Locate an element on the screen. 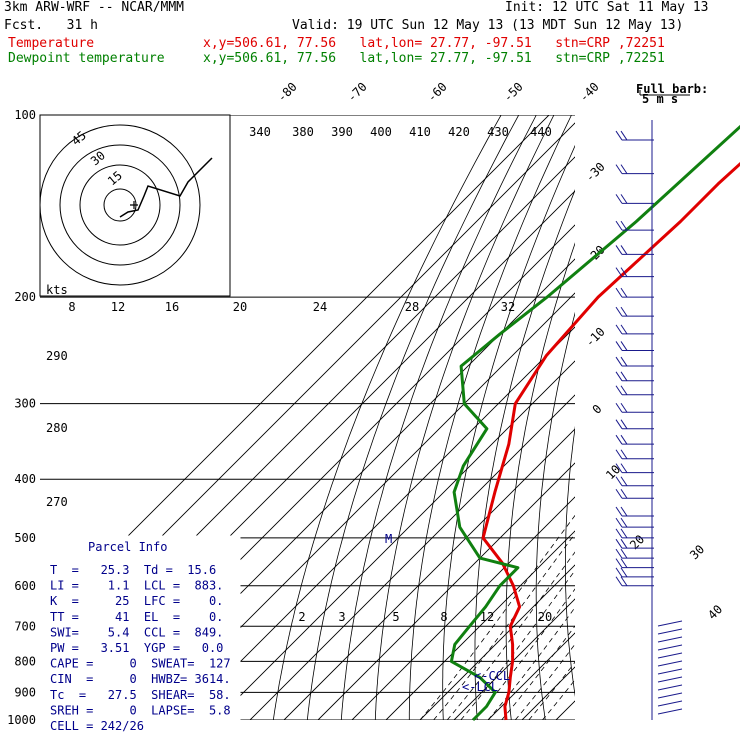 The image size is (740, 740). hodograph-trace is located at coordinates (166, 187).